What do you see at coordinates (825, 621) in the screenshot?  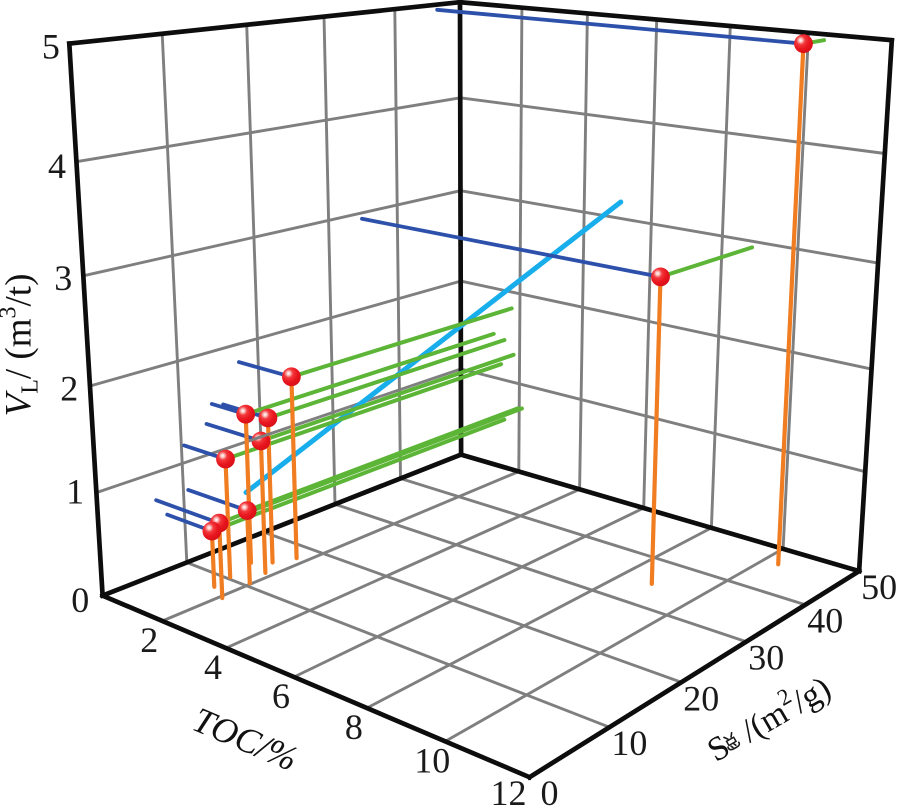 I see `svg-text: 40` at bounding box center [825, 621].